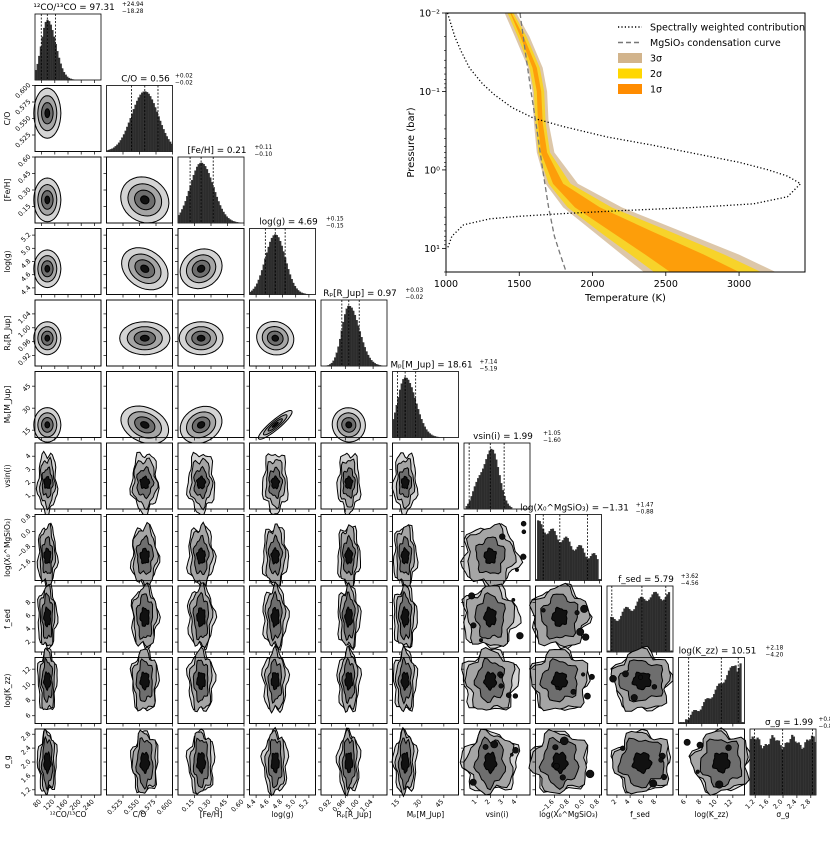  I want to click on x-tick-label: 4.6, so click(264, 804).